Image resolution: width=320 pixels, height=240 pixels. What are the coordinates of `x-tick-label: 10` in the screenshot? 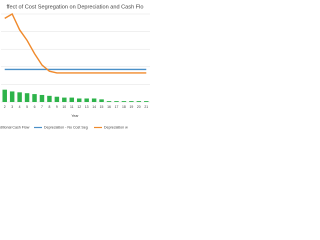 It's located at (64, 107).